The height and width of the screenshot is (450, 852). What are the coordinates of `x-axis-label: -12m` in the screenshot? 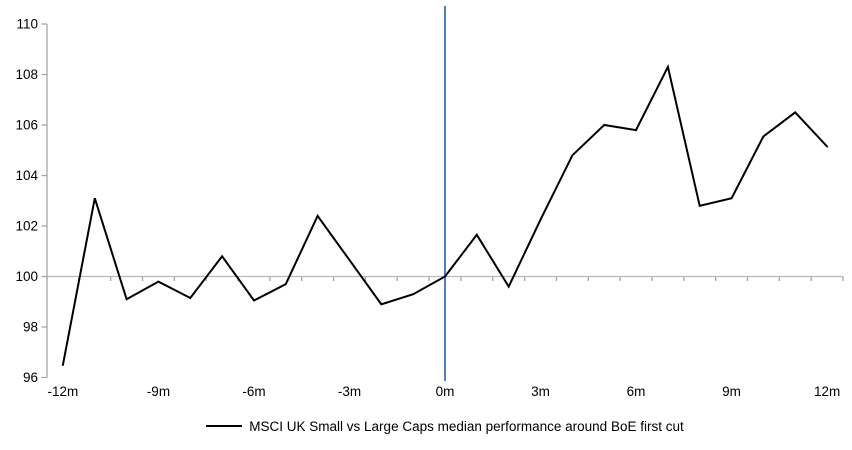 It's located at (63, 391).